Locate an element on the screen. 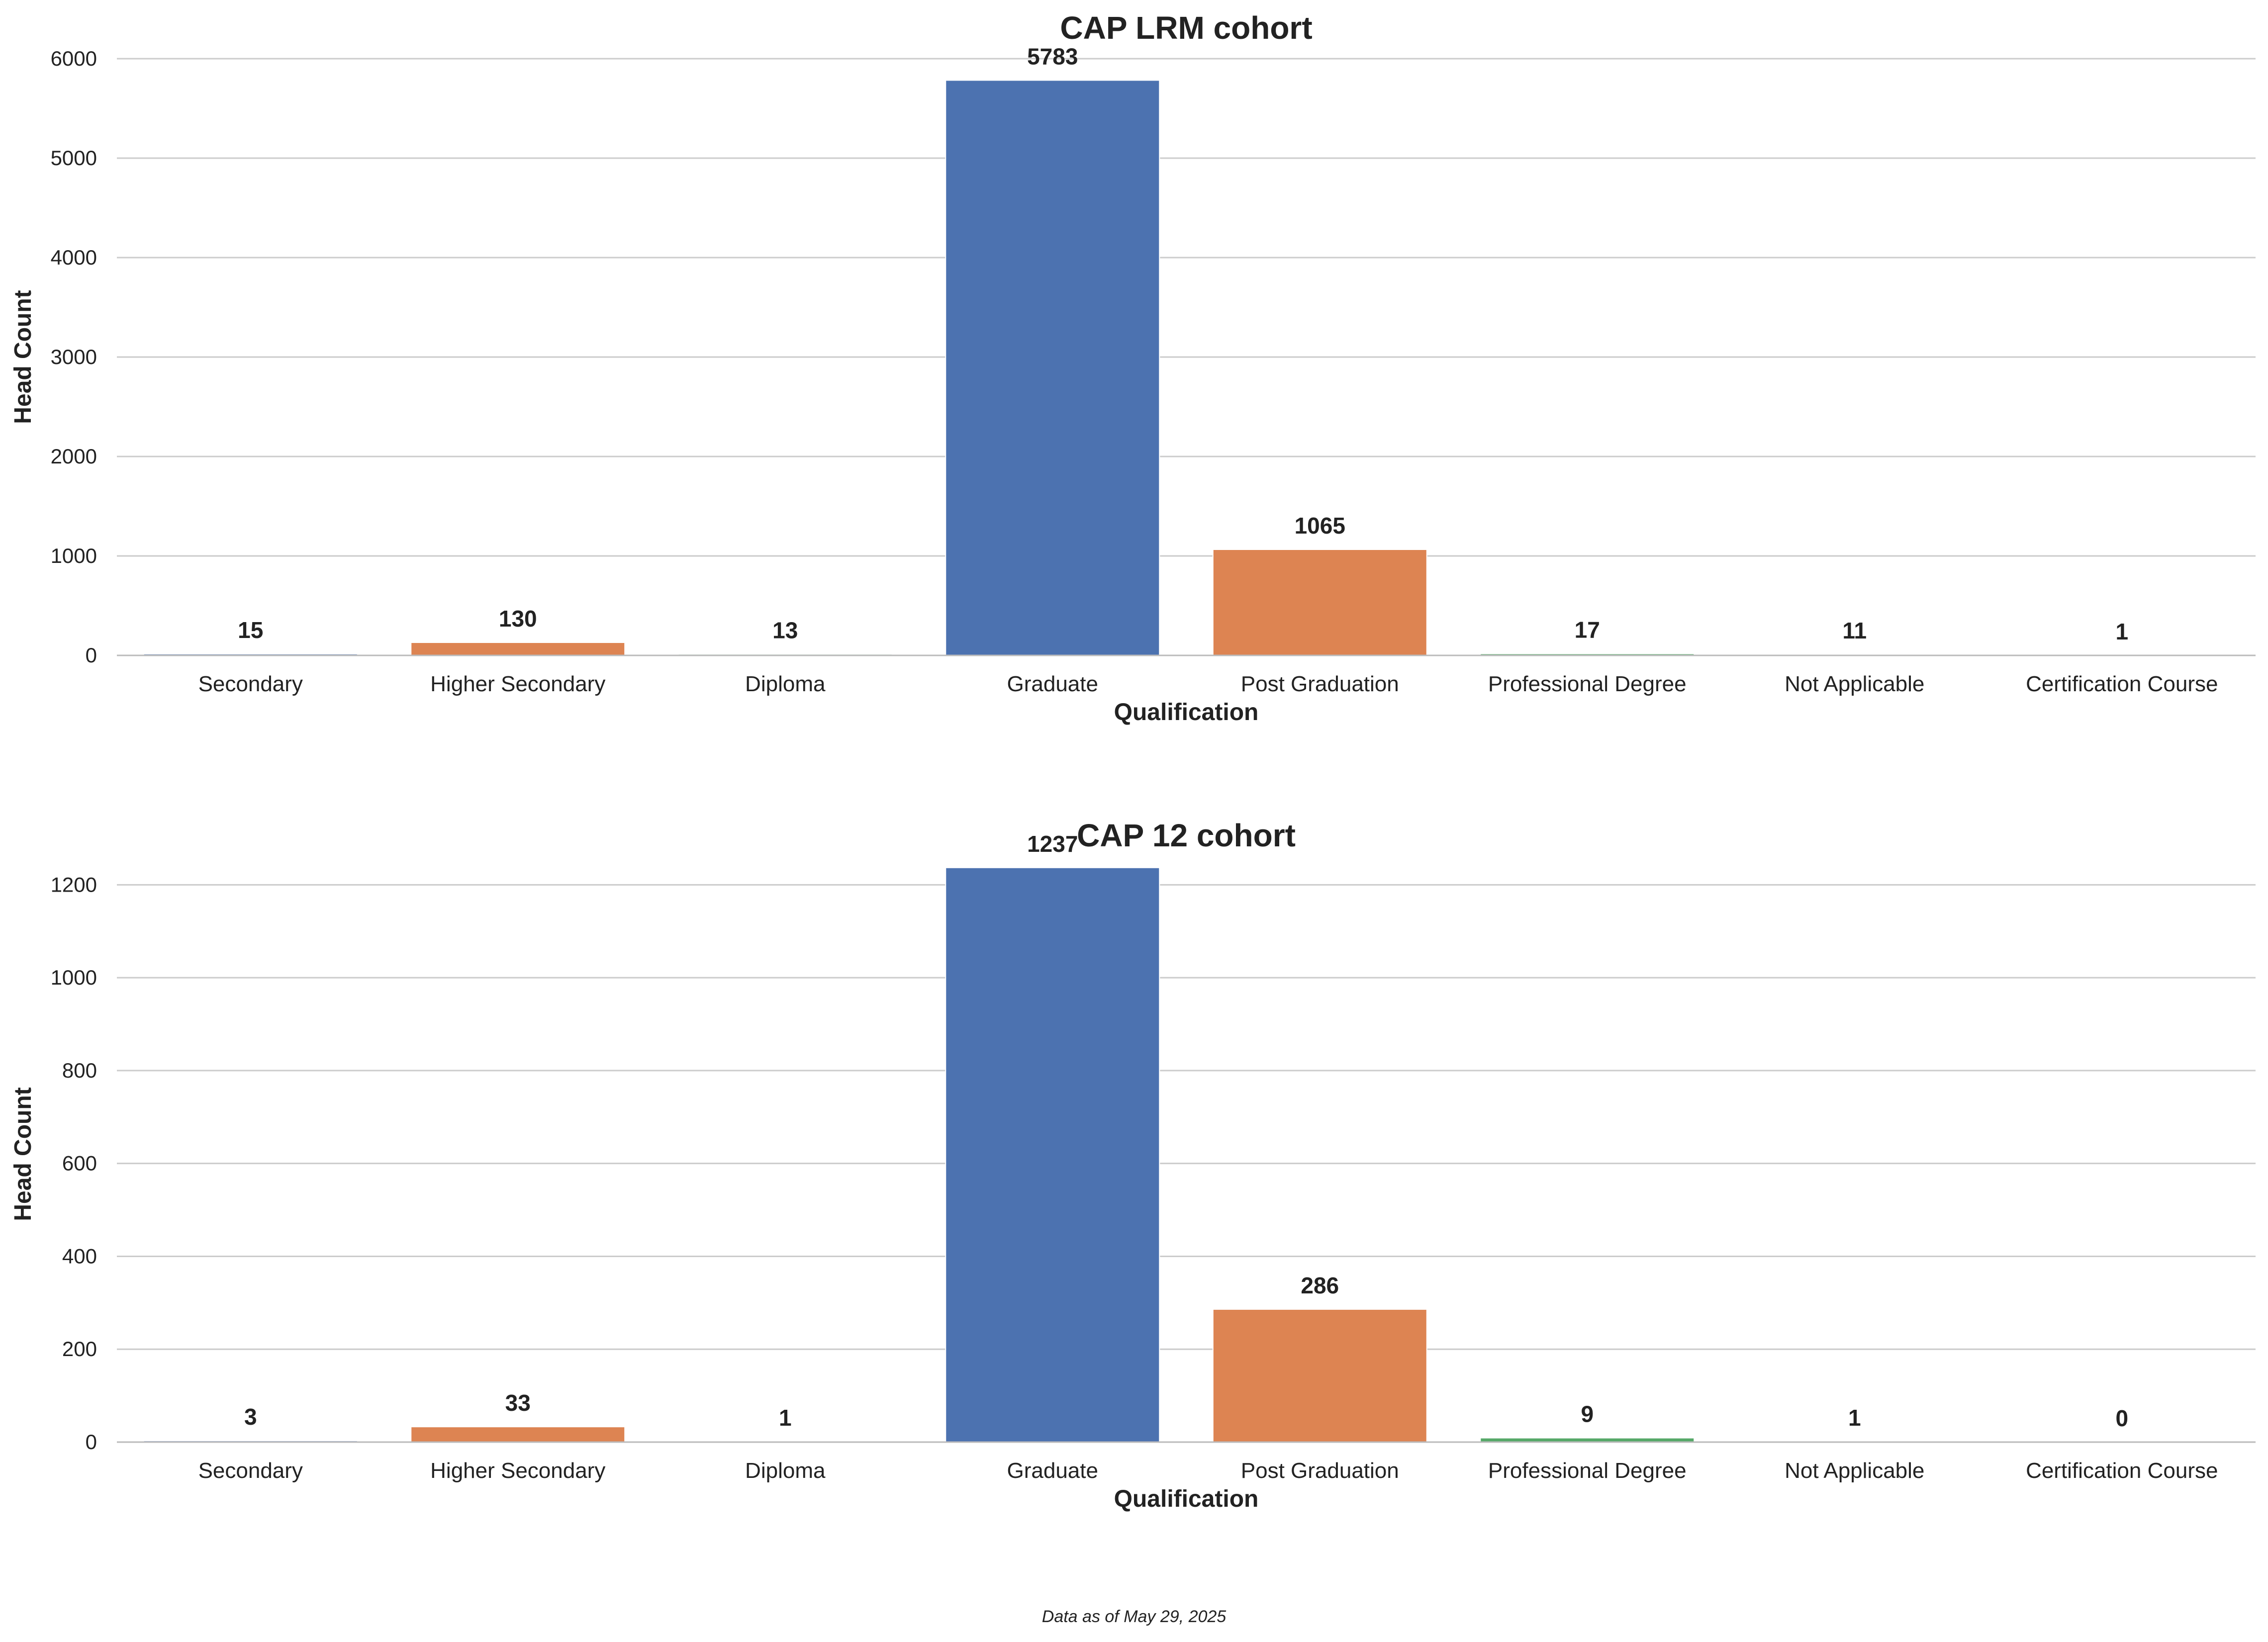 The image size is (2268, 1642). y-tick-label: 4000 is located at coordinates (74, 257).